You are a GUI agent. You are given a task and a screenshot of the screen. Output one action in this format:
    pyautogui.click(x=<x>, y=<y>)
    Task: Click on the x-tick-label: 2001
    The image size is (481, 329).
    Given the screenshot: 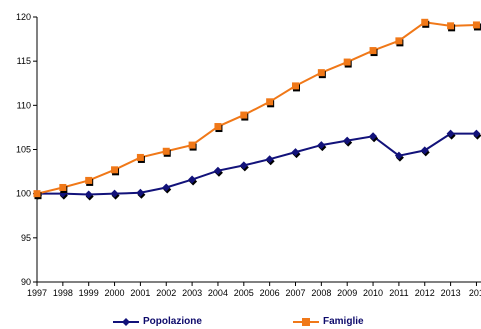 What is the action you would take?
    pyautogui.click(x=140, y=293)
    